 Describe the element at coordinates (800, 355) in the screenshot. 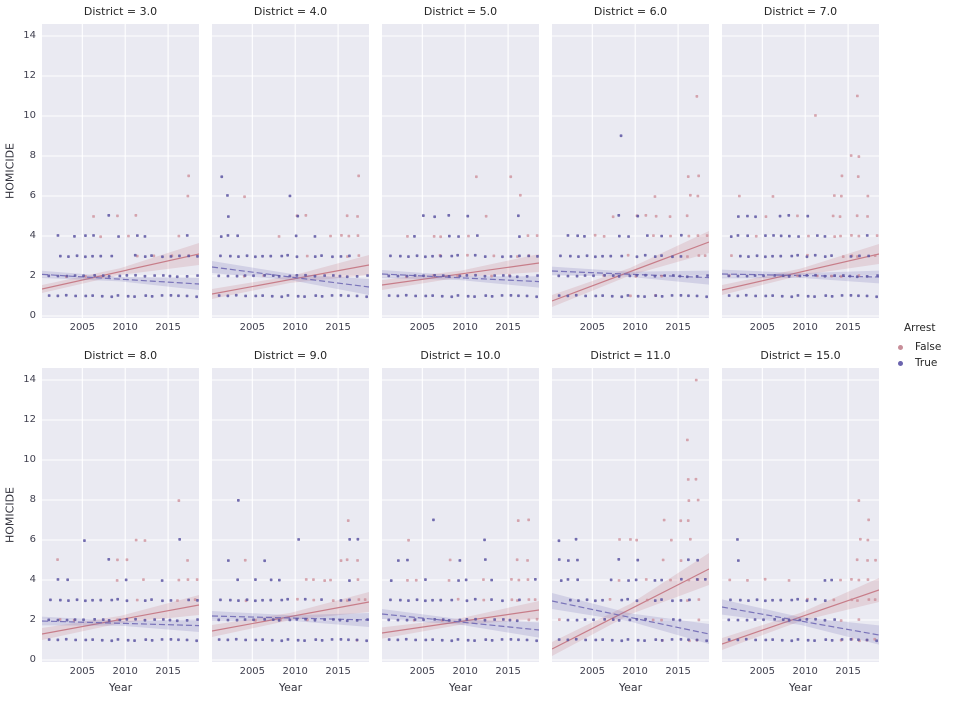

I see `facet-title-district-15.0: District = 15.0` at that location.